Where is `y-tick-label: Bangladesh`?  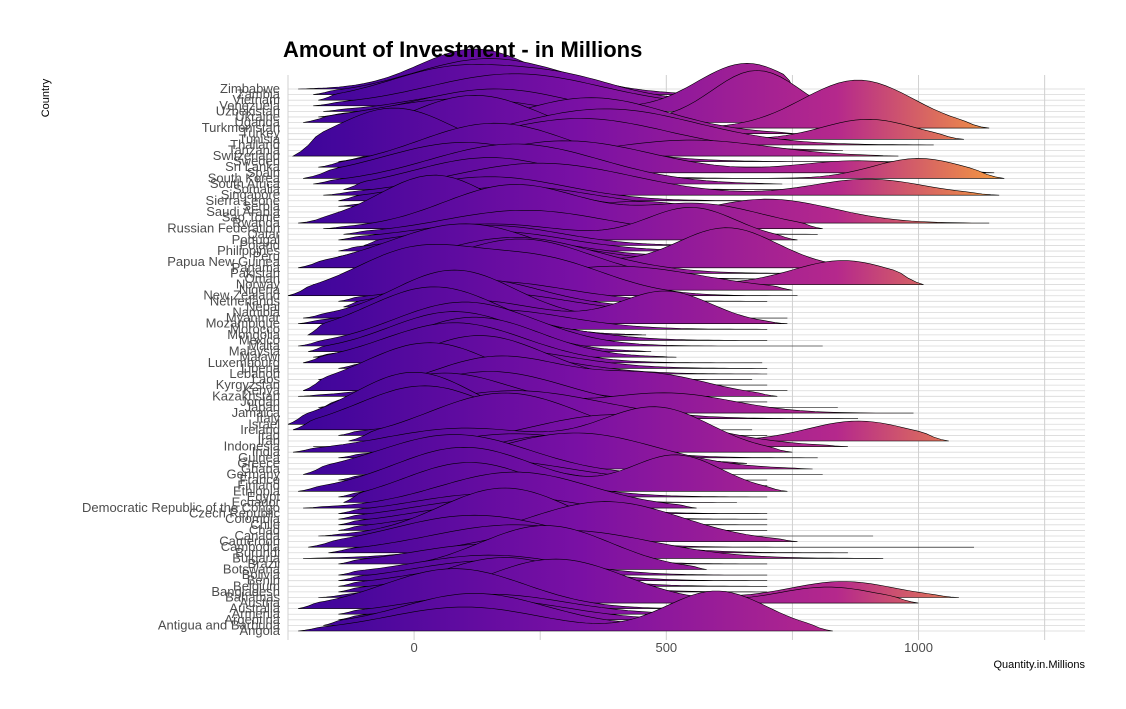
y-tick-label: Bangladesh is located at coordinates (245, 591).